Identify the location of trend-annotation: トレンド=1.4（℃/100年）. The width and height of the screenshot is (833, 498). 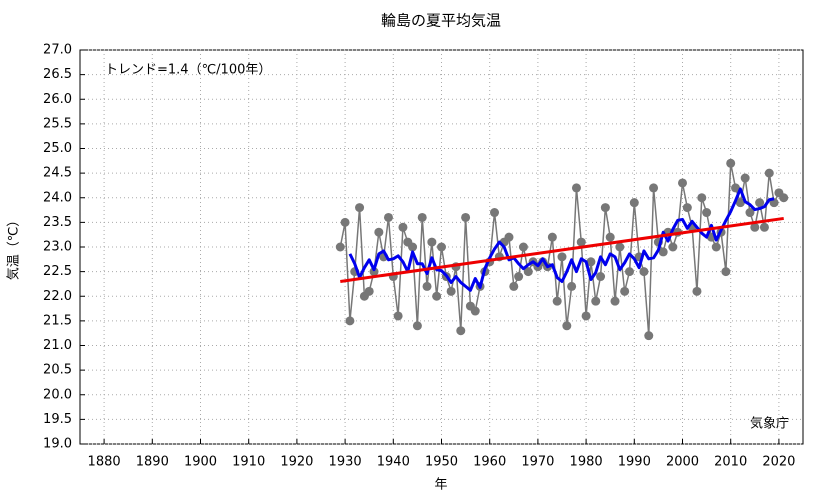
(188, 70).